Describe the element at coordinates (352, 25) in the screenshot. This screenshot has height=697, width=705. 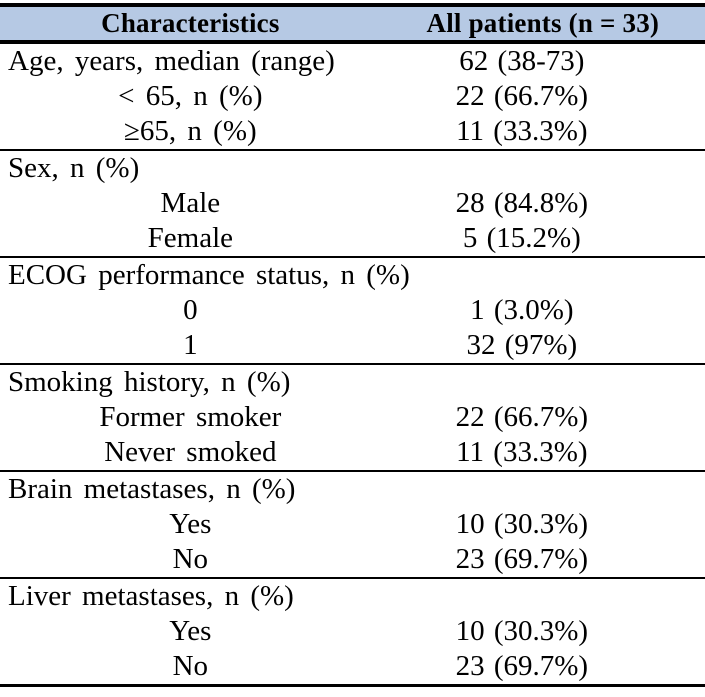
I see `table-header-row: Characteristics All patients (n = 33)` at that location.